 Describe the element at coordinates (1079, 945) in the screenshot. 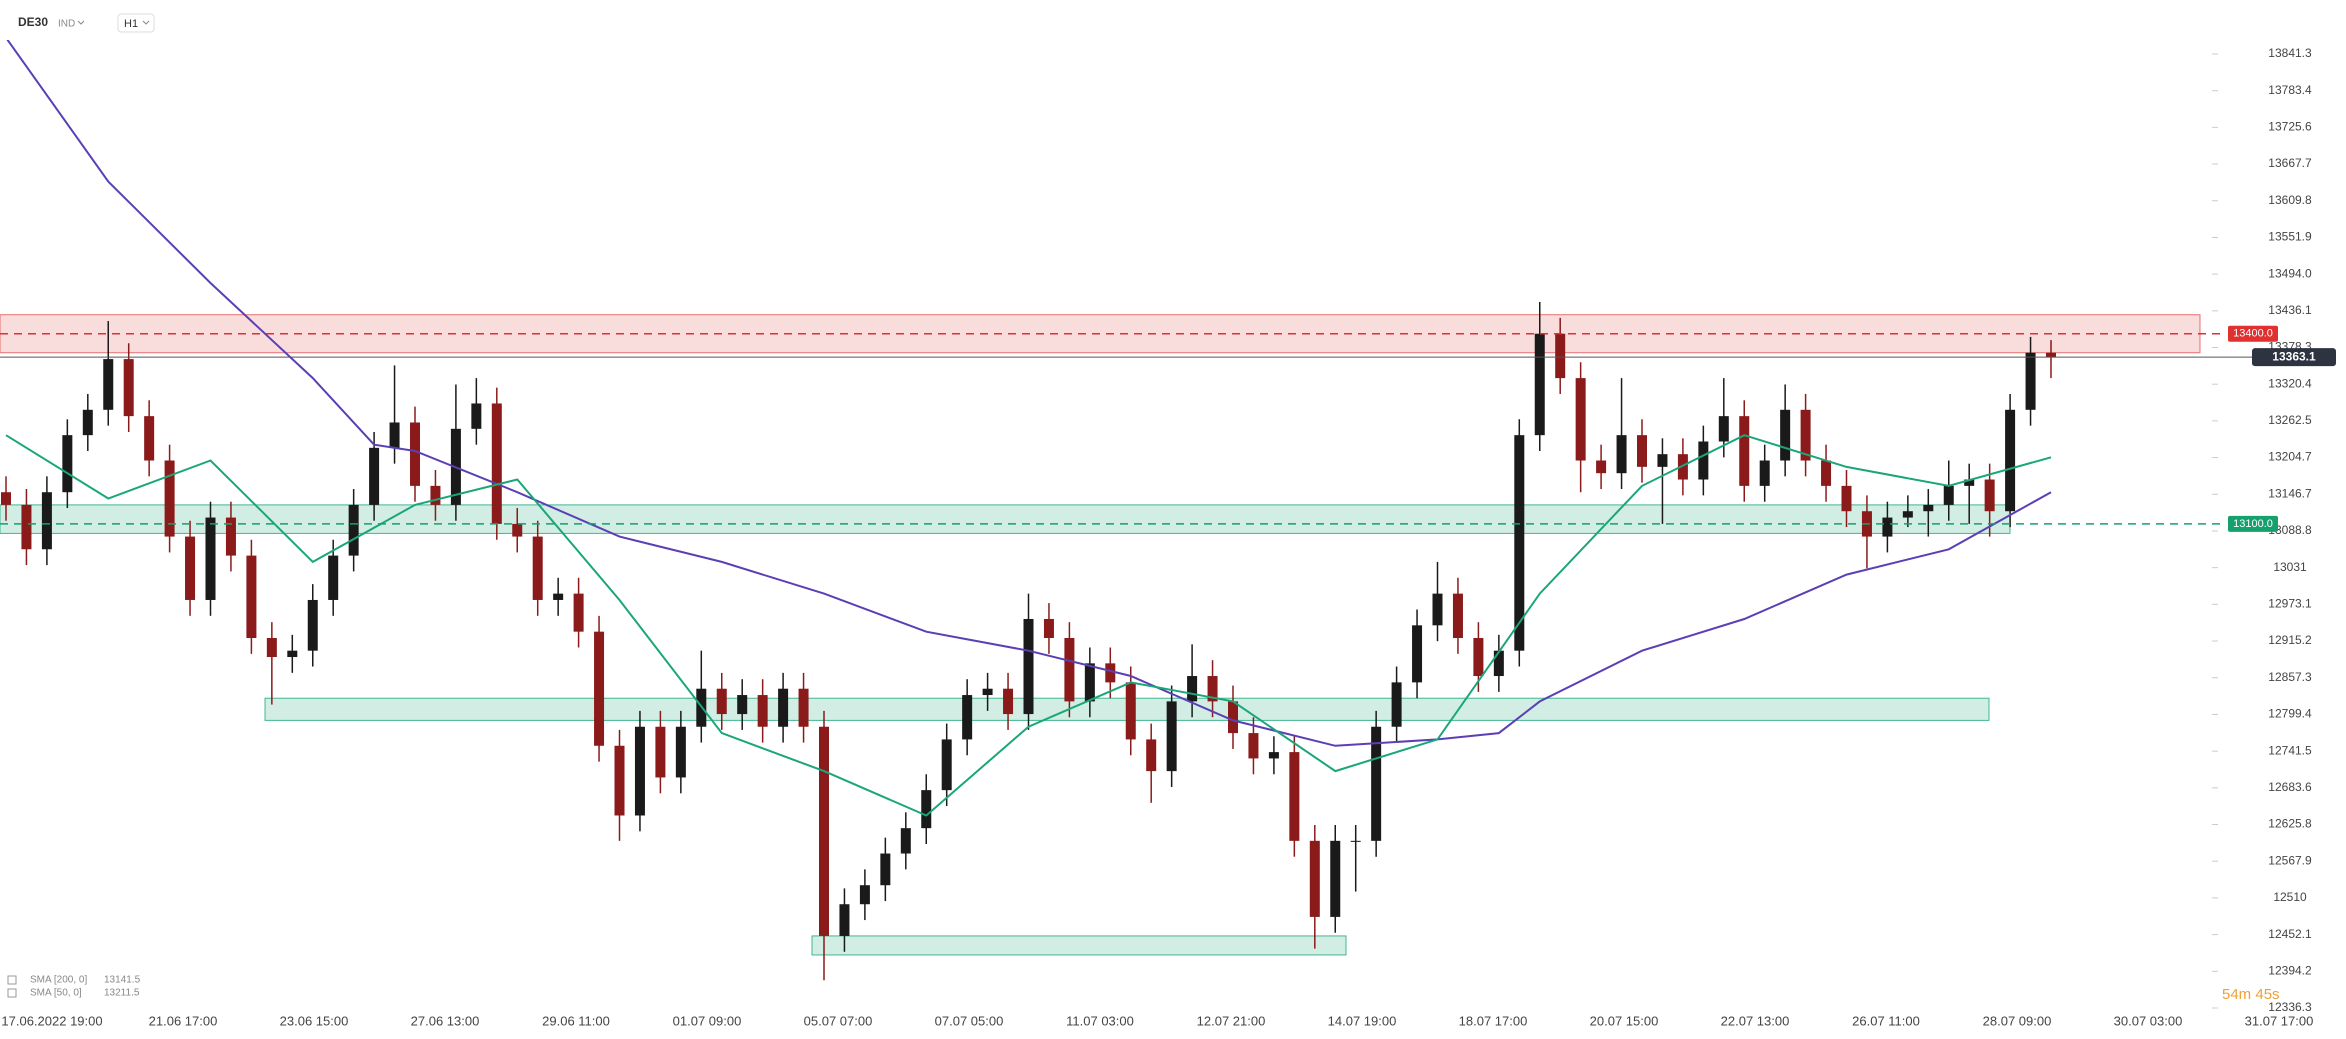

I see `zone` at that location.